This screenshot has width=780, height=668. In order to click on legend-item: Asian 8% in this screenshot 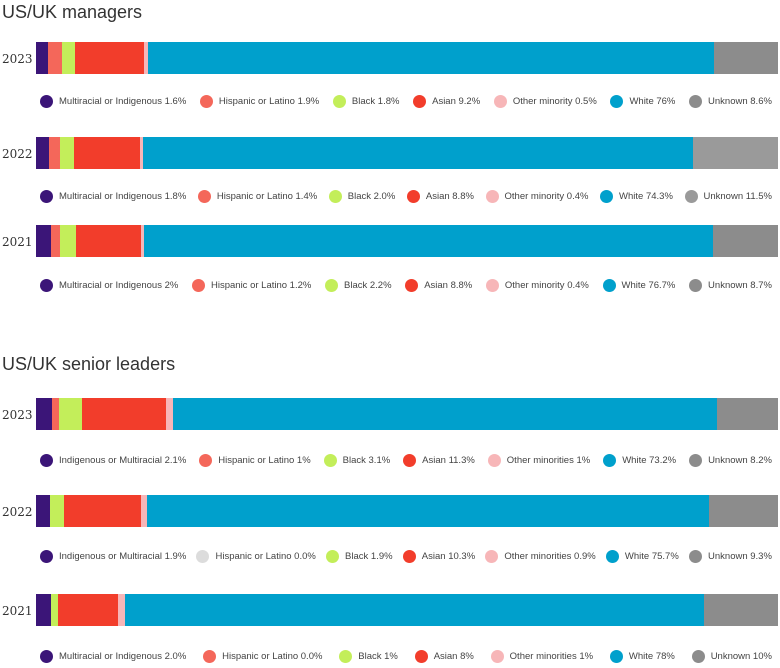, I will do `click(444, 656)`.